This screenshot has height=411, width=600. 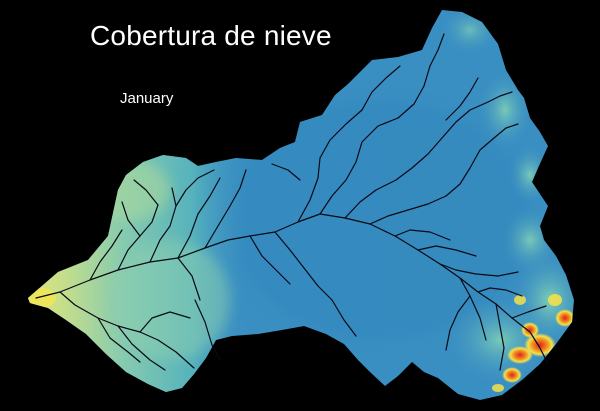 I want to click on month-label: January, so click(x=147, y=98).